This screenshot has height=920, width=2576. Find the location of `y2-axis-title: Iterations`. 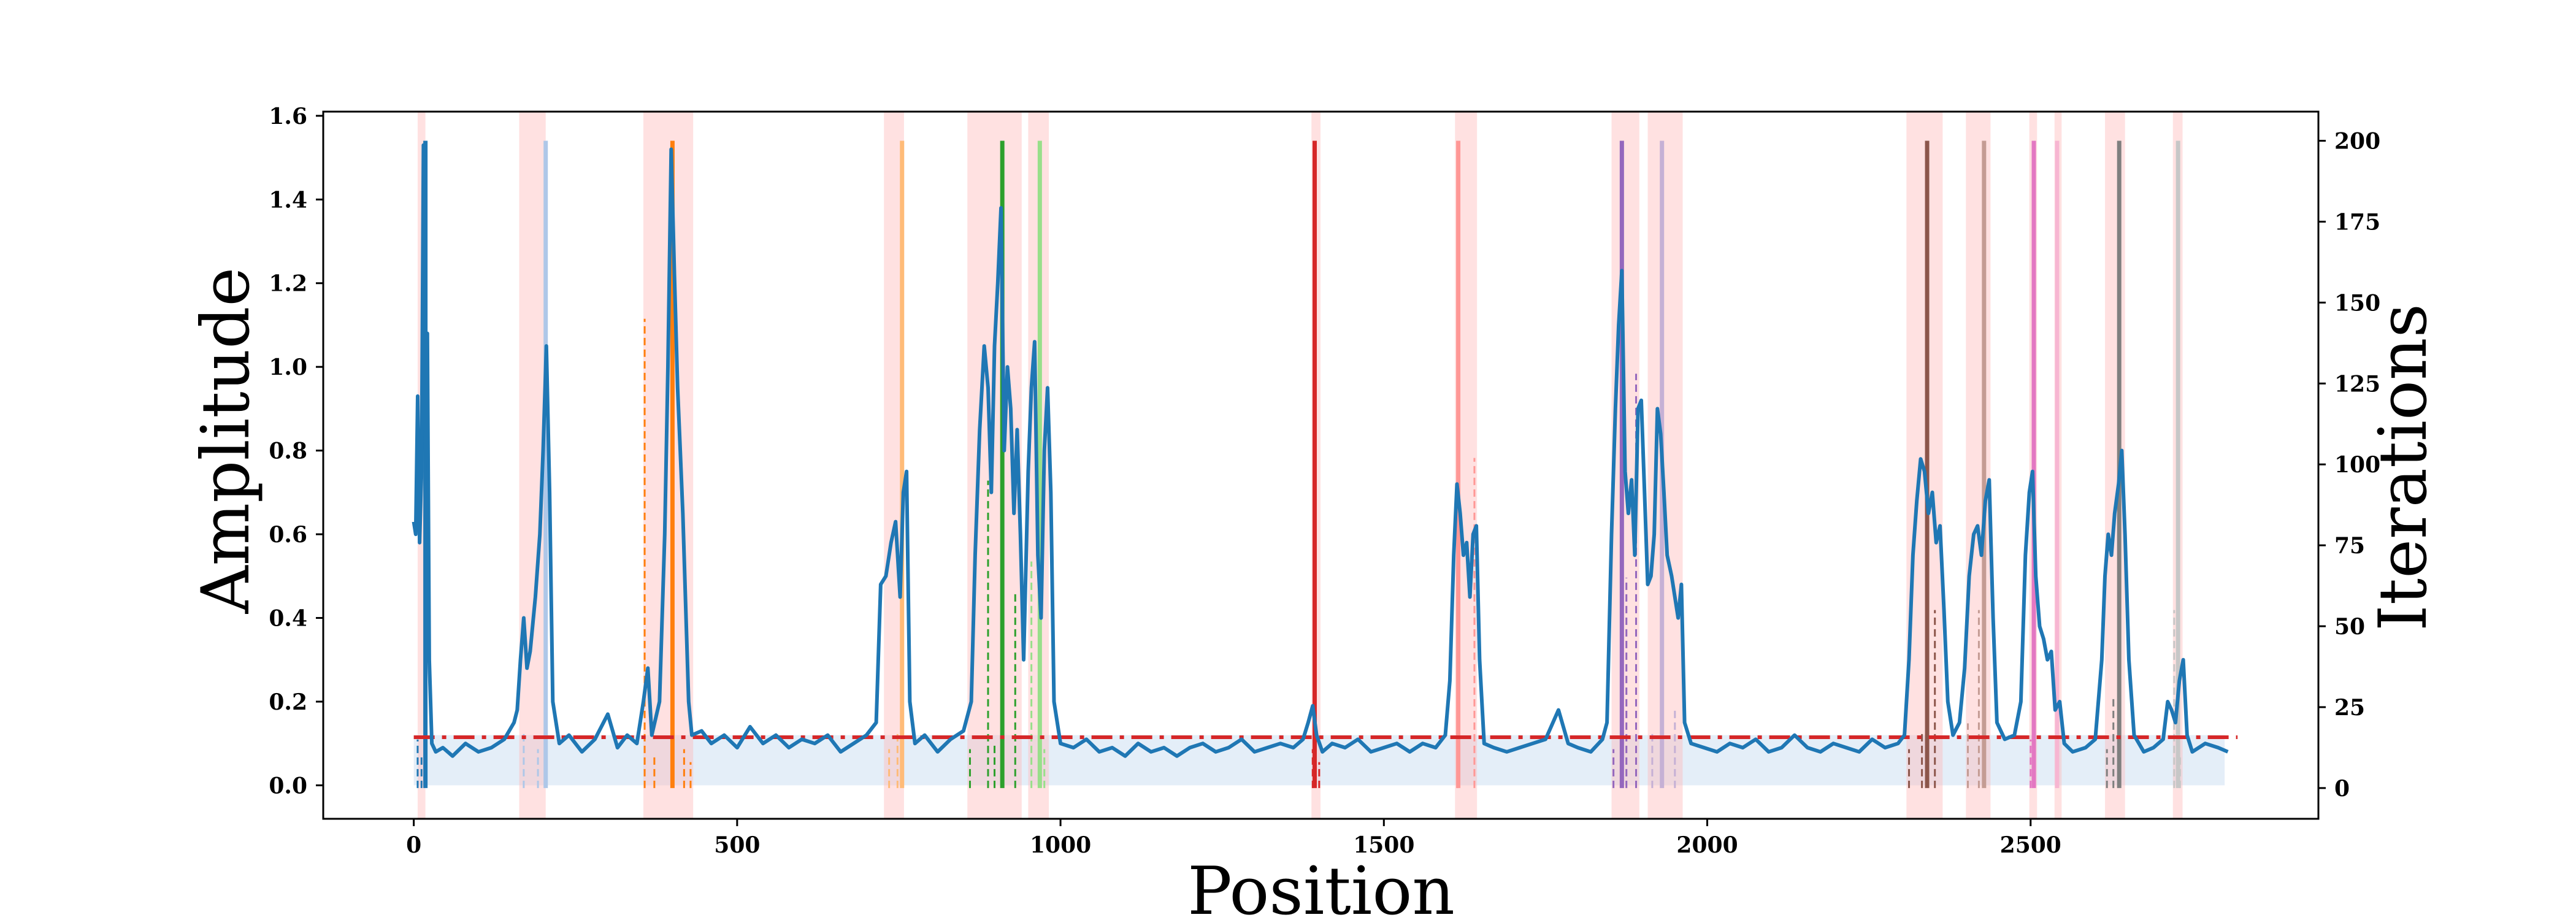

y2-axis-title: Iterations is located at coordinates (2403, 467).